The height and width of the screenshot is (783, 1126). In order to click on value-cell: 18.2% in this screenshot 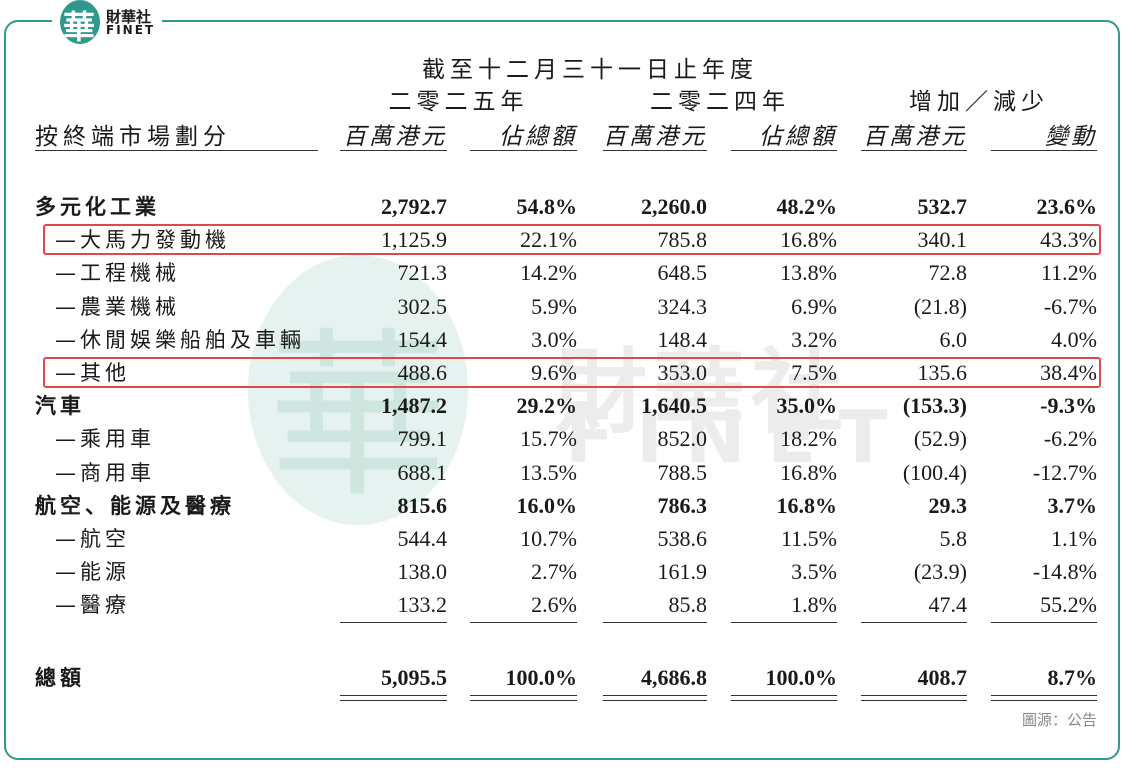, I will do `click(808, 439)`.